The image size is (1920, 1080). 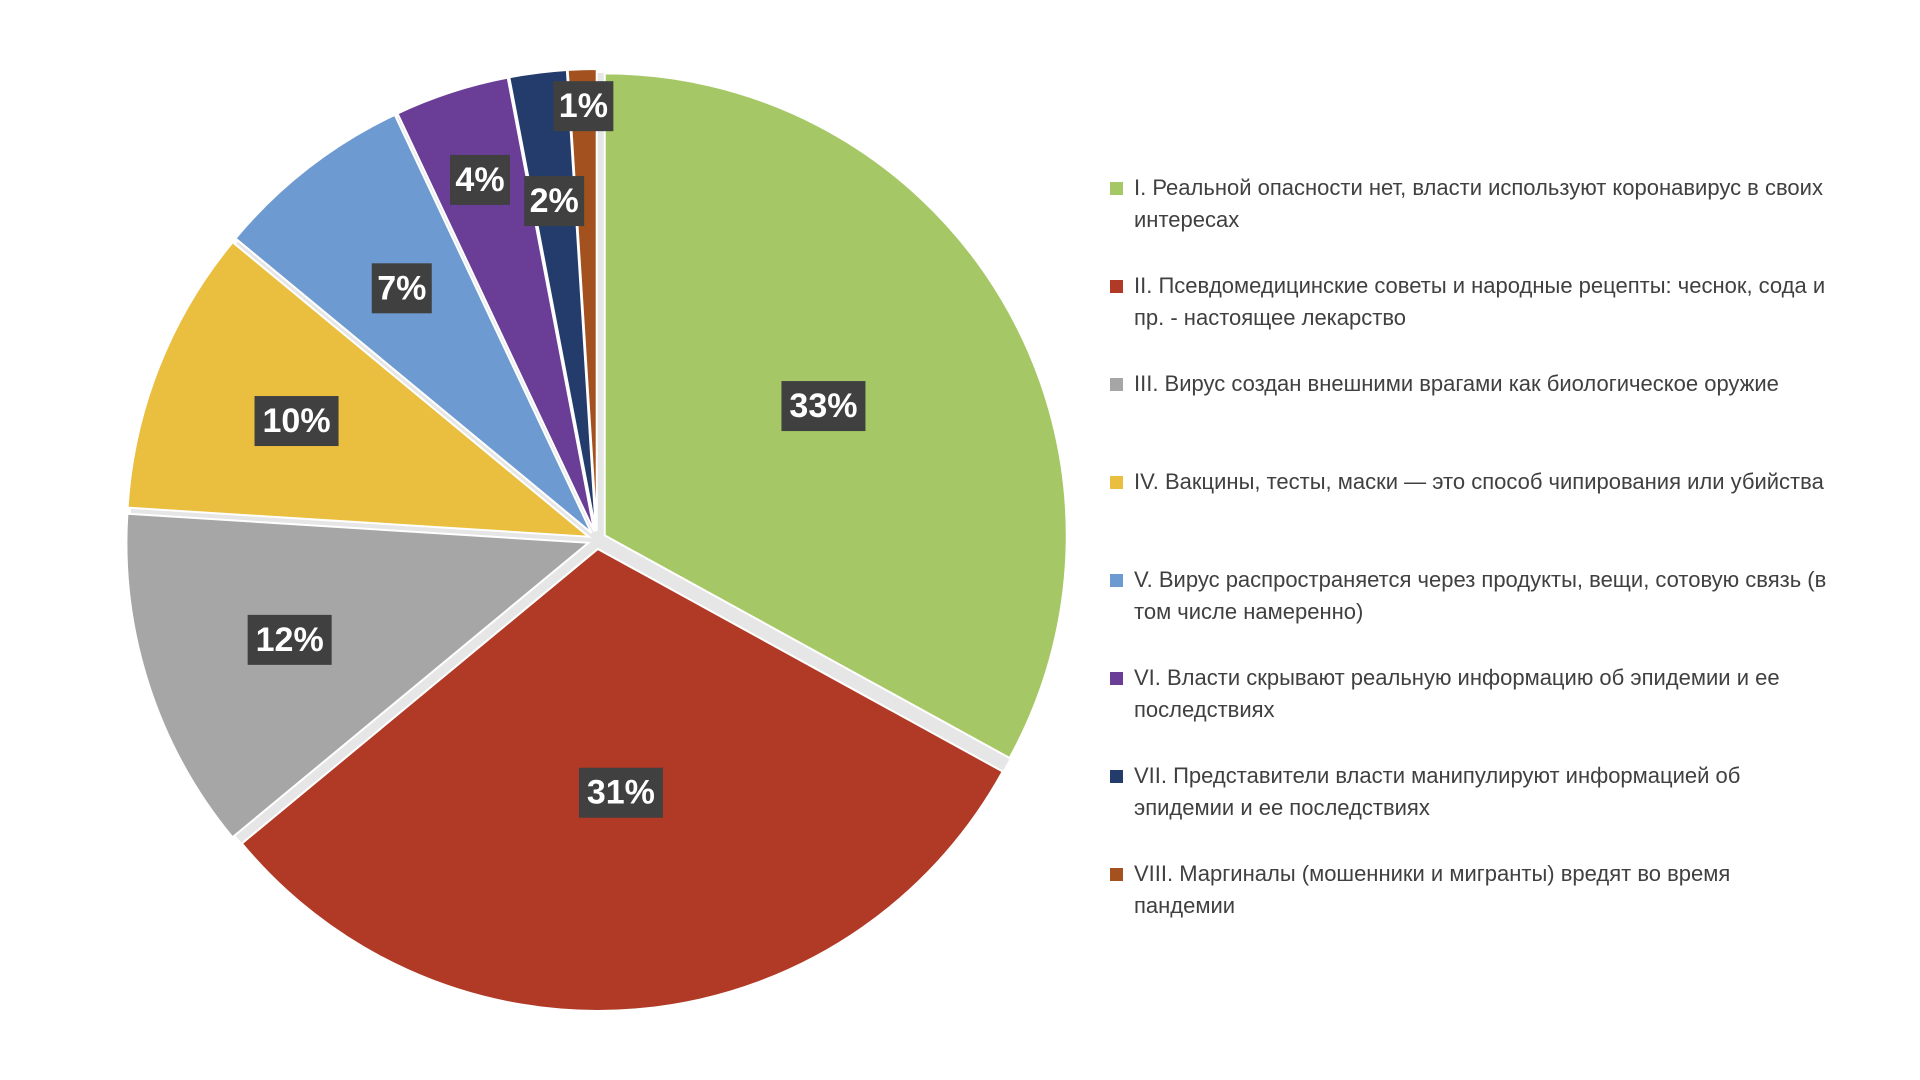 I want to click on data-label-5: 7%, so click(x=401, y=288).